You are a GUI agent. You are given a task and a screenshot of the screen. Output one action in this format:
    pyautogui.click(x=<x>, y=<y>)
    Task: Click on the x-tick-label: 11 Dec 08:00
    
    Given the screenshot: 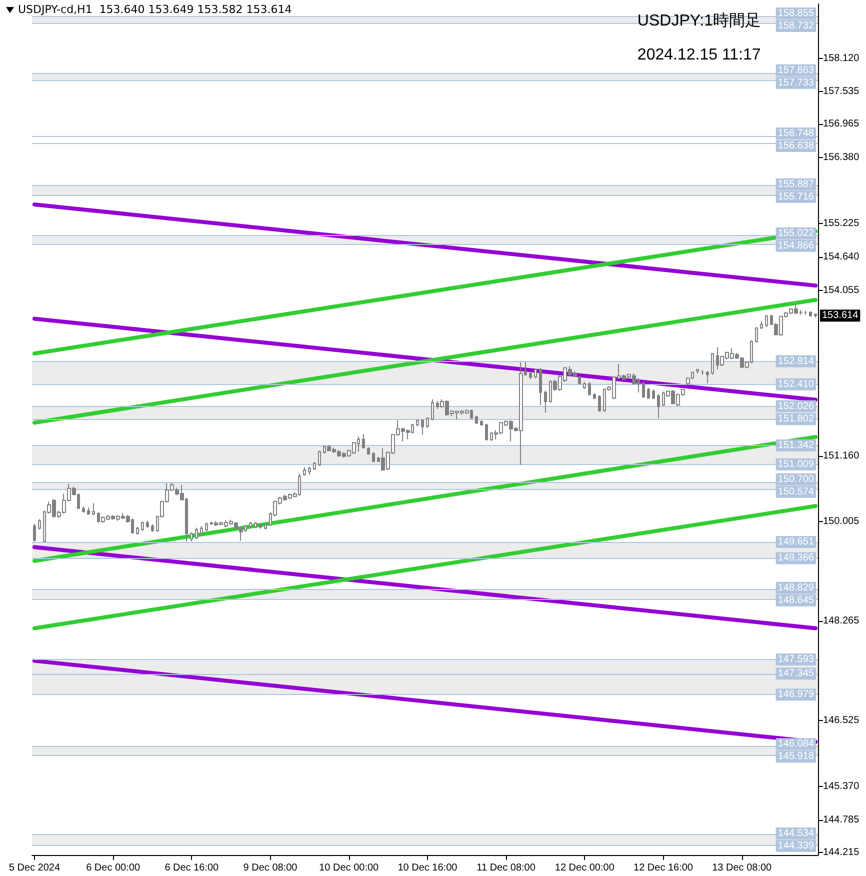 What is the action you would take?
    pyautogui.click(x=506, y=868)
    